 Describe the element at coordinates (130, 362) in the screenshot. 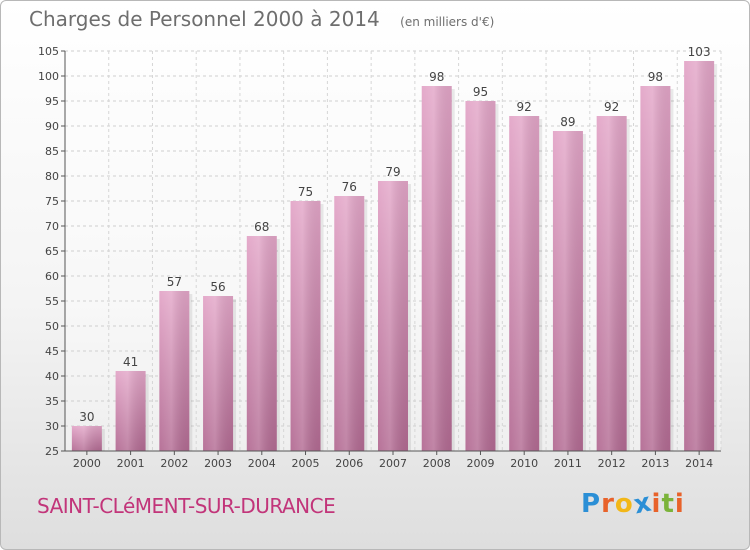

I see `bar-value-label: 41` at that location.